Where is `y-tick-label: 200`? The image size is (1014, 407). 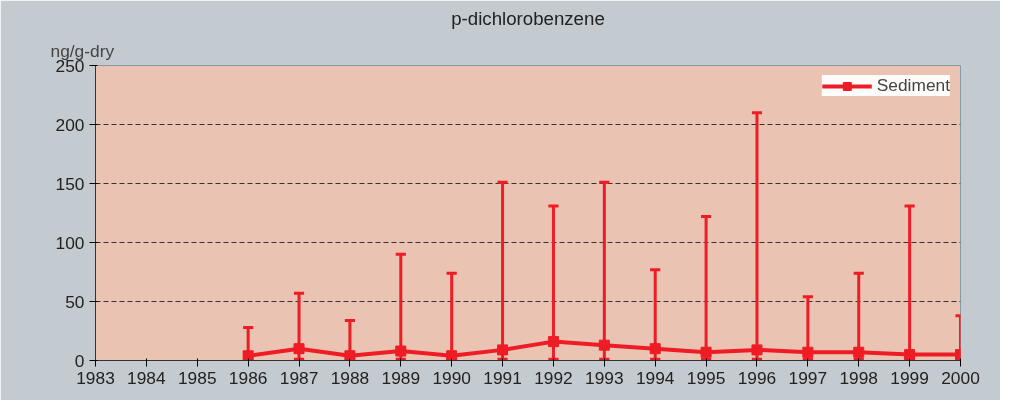 y-tick-label: 200 is located at coordinates (70, 124).